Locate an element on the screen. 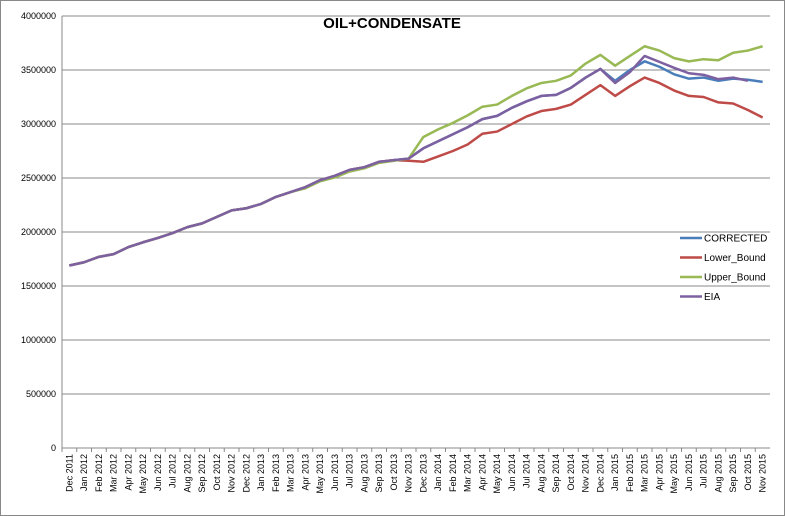  x-tick-label: Jul 2013 is located at coordinates (350, 471).